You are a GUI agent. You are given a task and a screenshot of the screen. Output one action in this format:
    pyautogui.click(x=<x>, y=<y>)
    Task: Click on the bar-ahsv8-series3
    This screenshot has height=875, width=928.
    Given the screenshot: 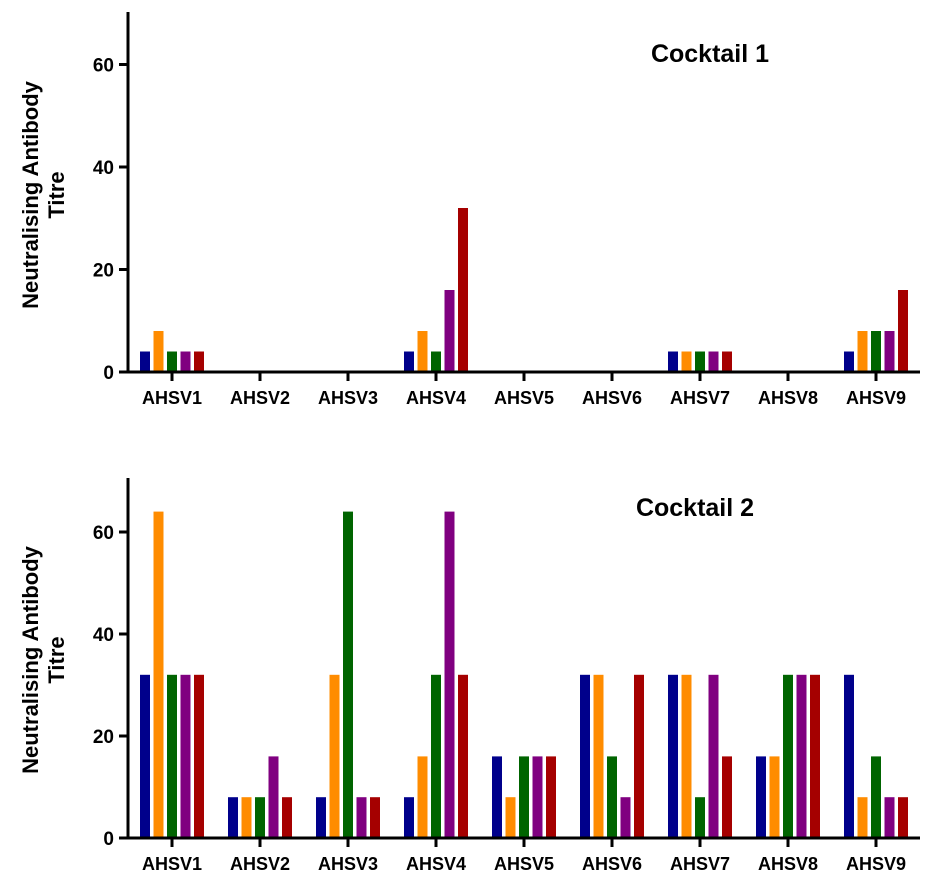 What is the action you would take?
    pyautogui.click(x=788, y=756)
    